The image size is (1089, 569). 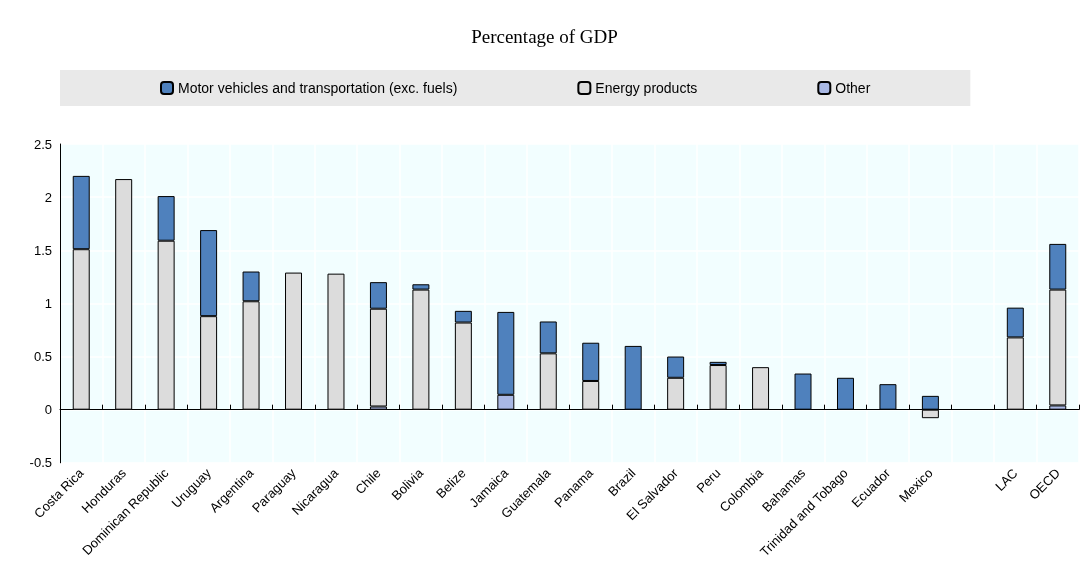 I want to click on y-tick-label: 0.5, so click(x=42, y=357).